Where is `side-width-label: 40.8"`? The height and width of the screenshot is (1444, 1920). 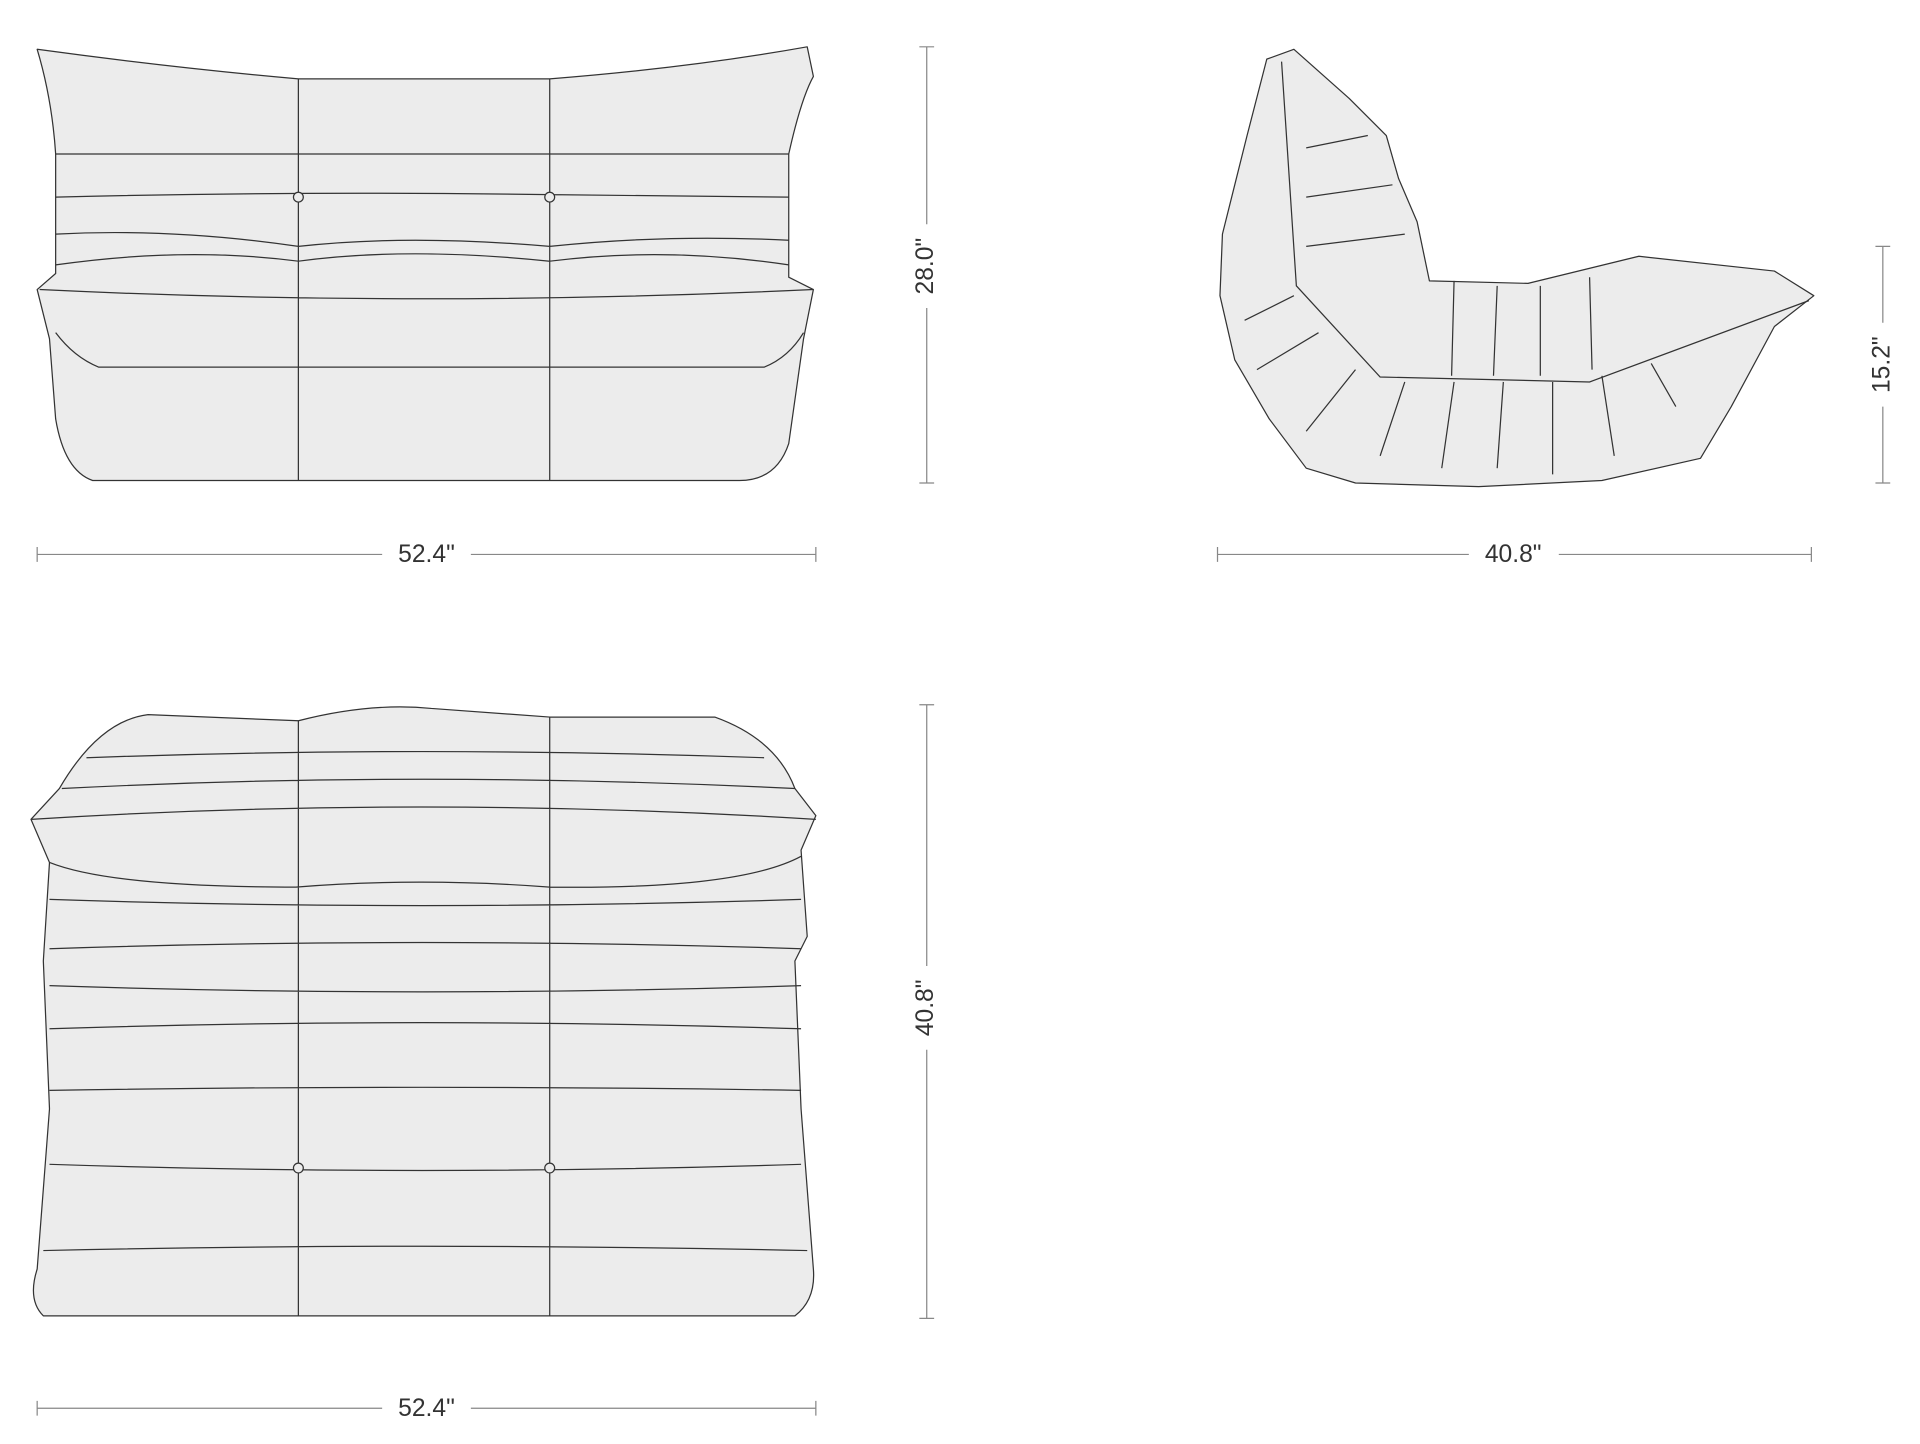
side-width-label: 40.8" is located at coordinates (1513, 554).